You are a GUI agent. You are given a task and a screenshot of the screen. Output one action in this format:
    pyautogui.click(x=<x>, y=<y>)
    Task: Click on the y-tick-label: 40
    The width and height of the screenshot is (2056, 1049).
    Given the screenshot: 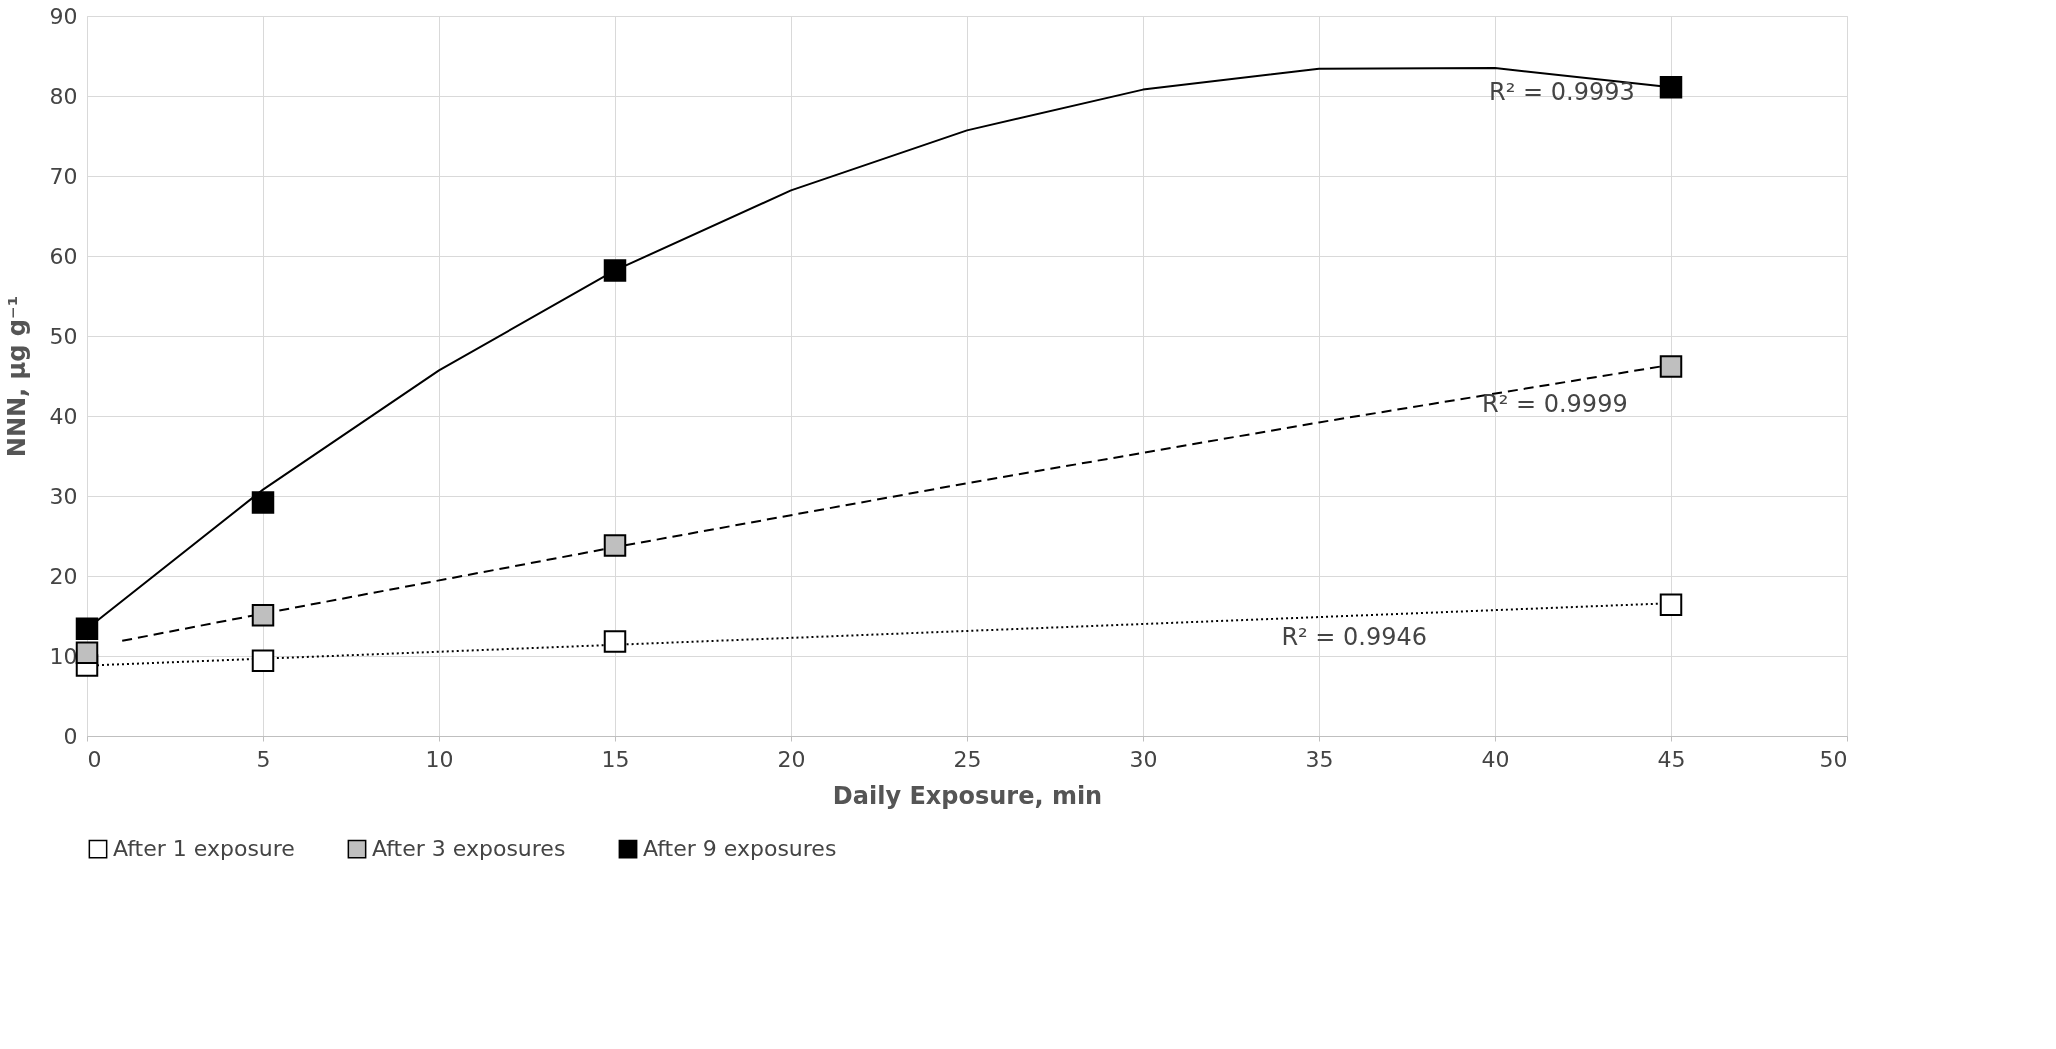 What is the action you would take?
    pyautogui.click(x=63, y=416)
    